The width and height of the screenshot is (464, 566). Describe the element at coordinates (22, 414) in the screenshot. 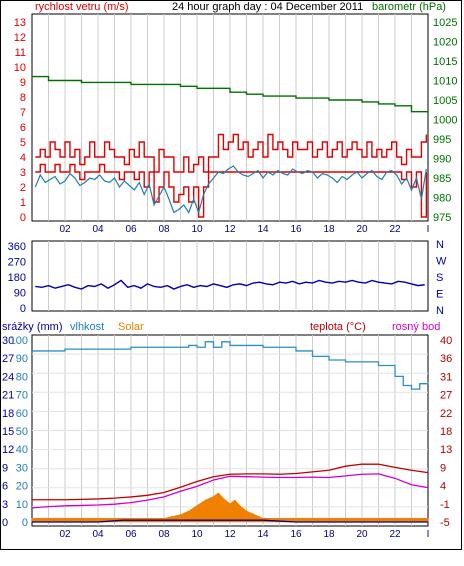

I see `humidity-tick-label: 60` at that location.